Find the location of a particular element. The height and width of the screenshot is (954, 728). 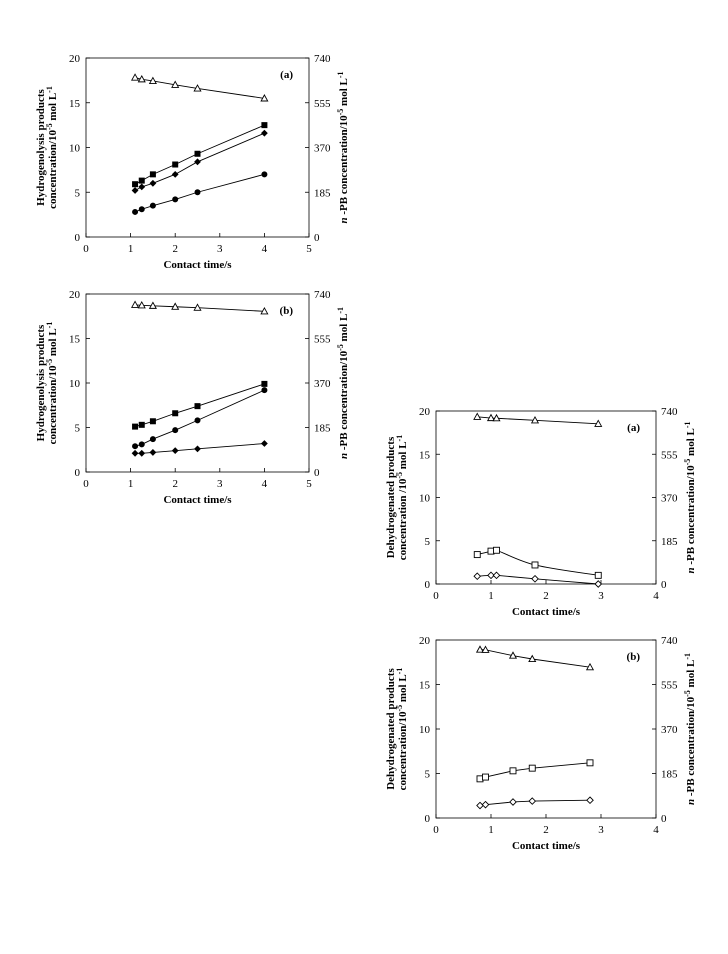

x-tick-label: 4 is located at coordinates (265, 249).